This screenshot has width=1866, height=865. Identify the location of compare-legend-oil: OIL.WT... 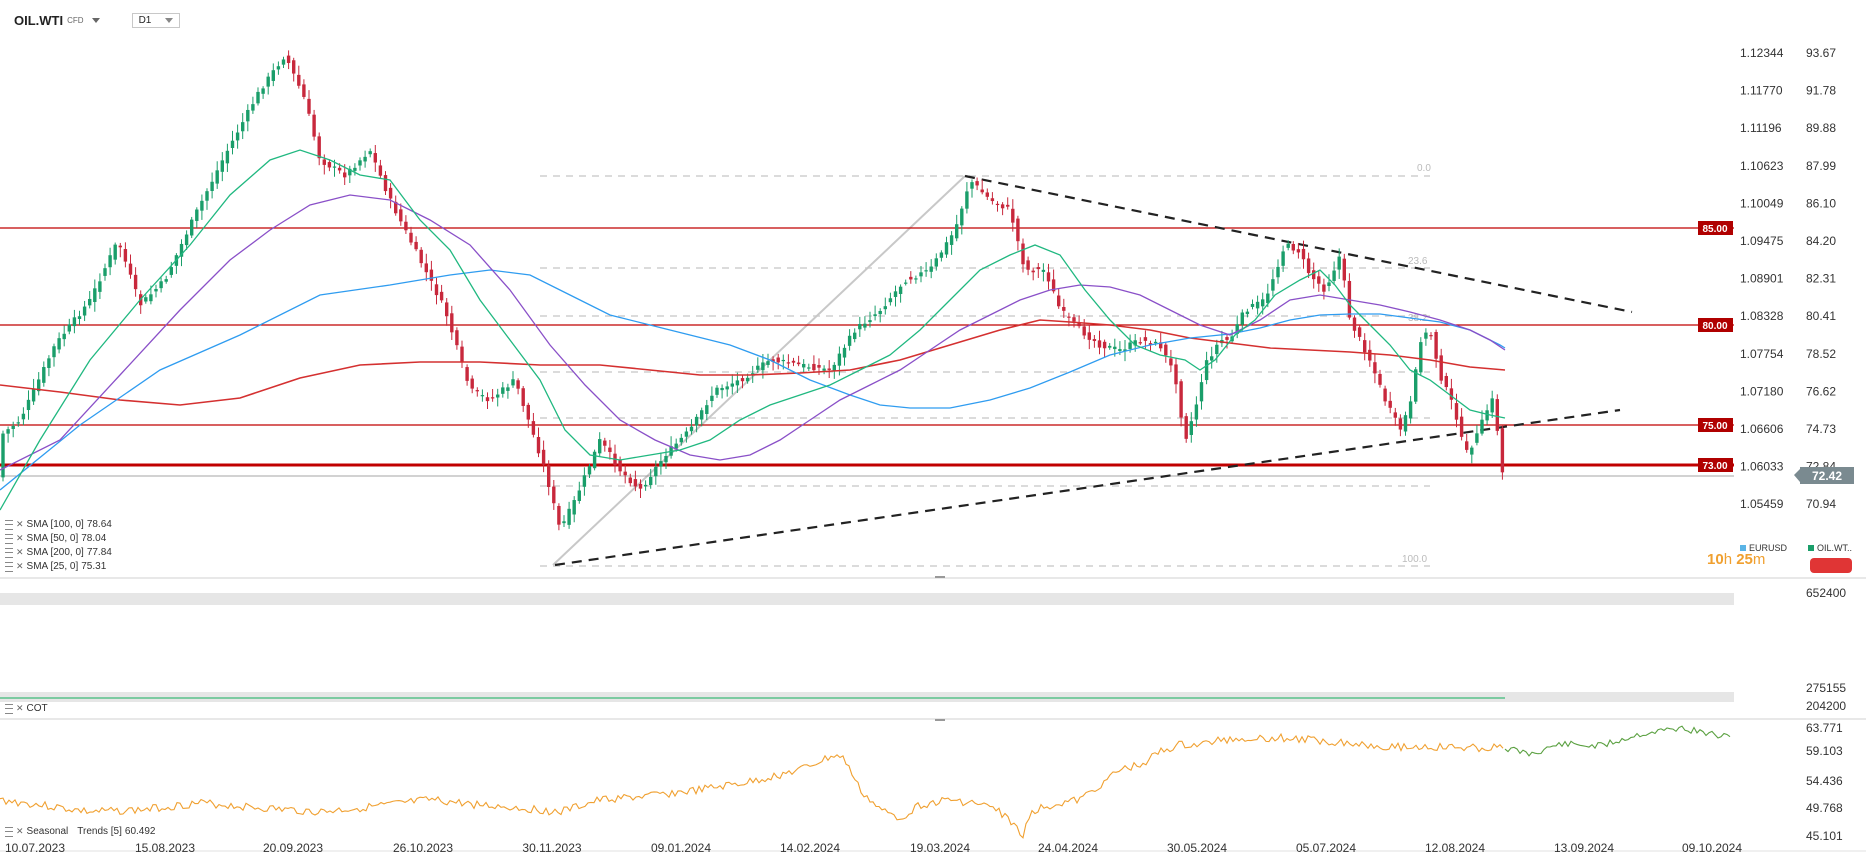
(1830, 548).